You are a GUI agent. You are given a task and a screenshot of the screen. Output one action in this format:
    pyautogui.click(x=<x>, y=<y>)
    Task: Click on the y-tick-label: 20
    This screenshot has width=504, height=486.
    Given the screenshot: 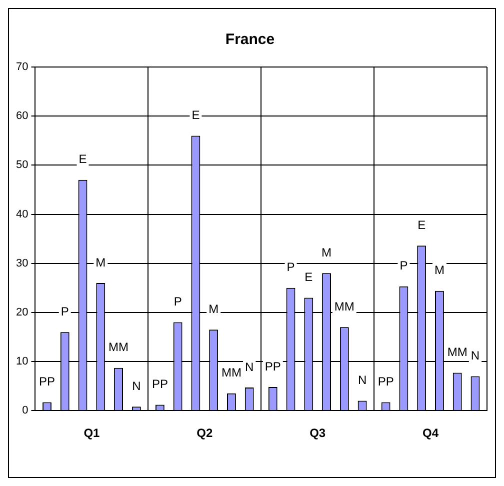 What is the action you would take?
    pyautogui.click(x=22, y=312)
    